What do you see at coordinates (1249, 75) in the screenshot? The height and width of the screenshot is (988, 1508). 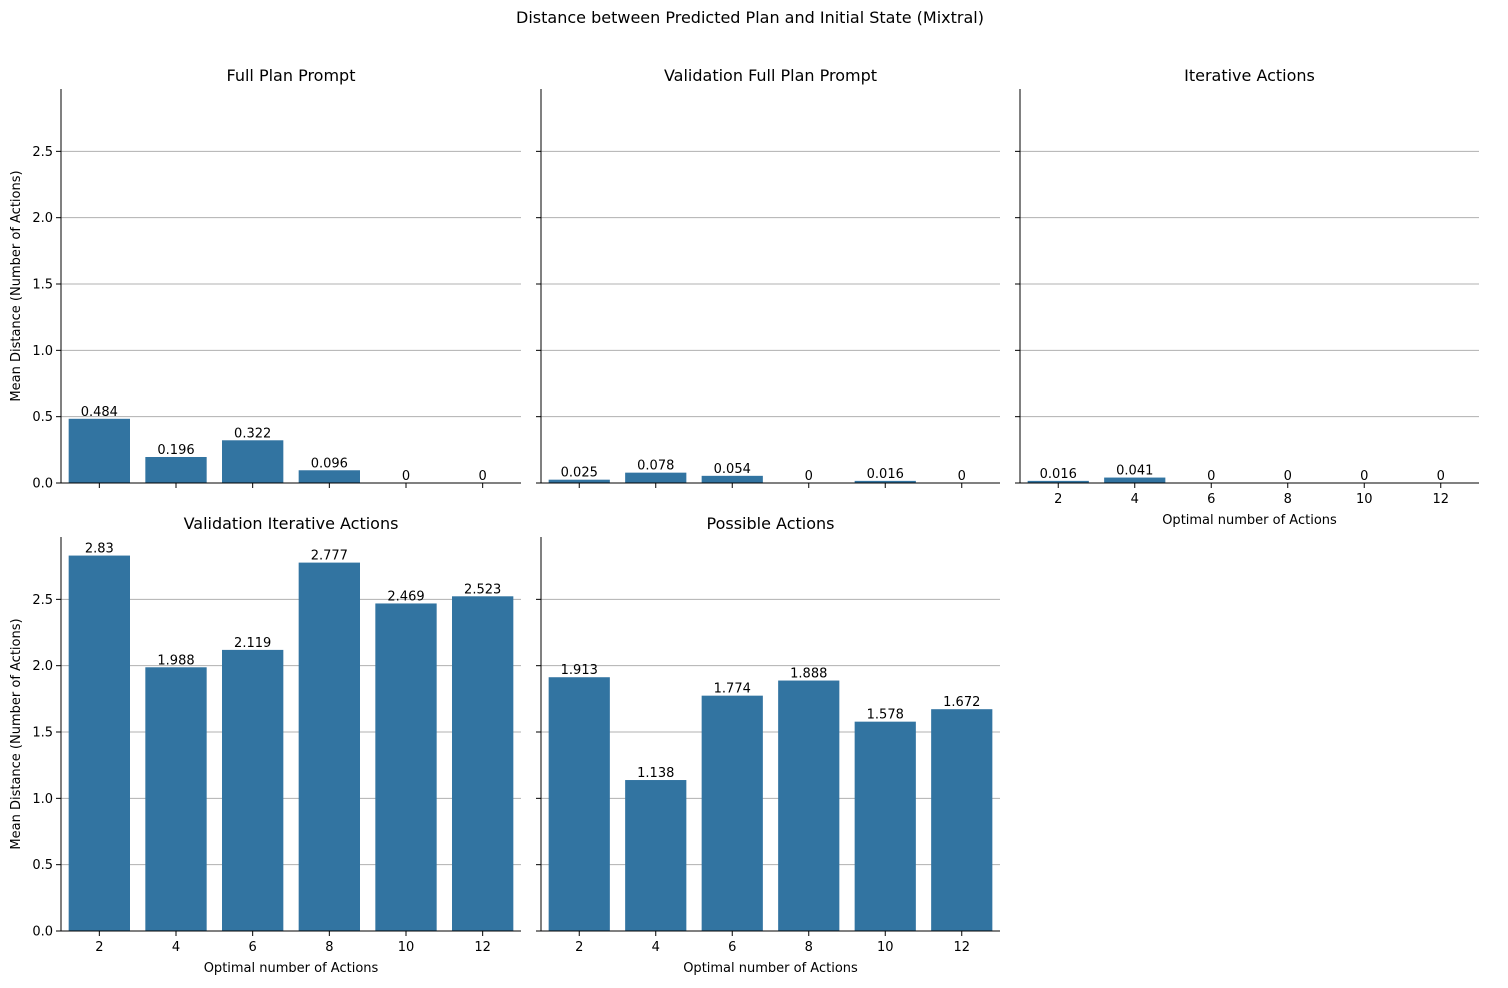 I see `panel-title: Iterative Actions` at bounding box center [1249, 75].